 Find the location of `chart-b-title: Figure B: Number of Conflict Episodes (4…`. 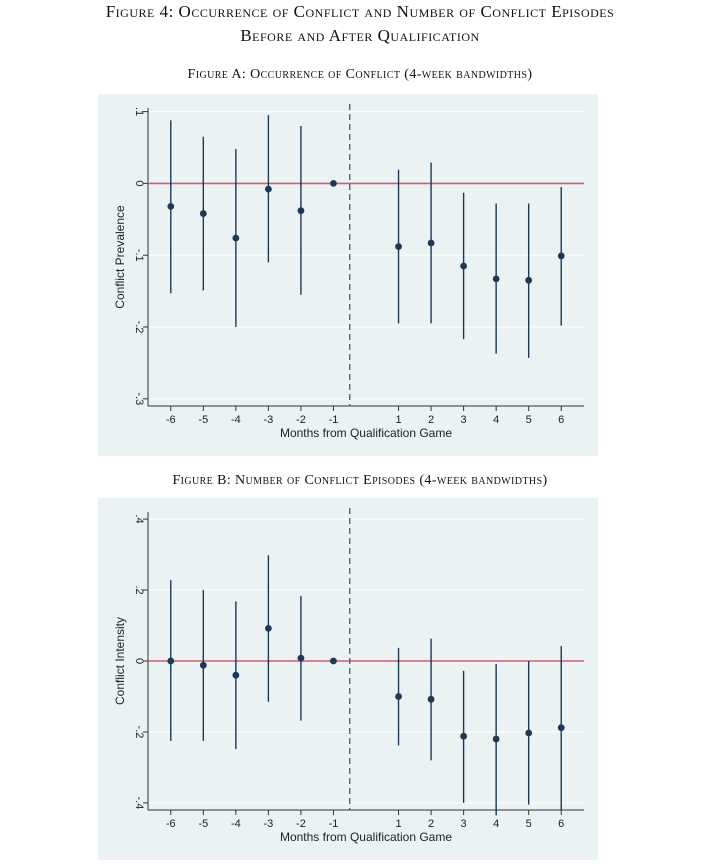

chart-b-title: Figure B: Number of Conflict Episodes (4… is located at coordinates (360, 480).